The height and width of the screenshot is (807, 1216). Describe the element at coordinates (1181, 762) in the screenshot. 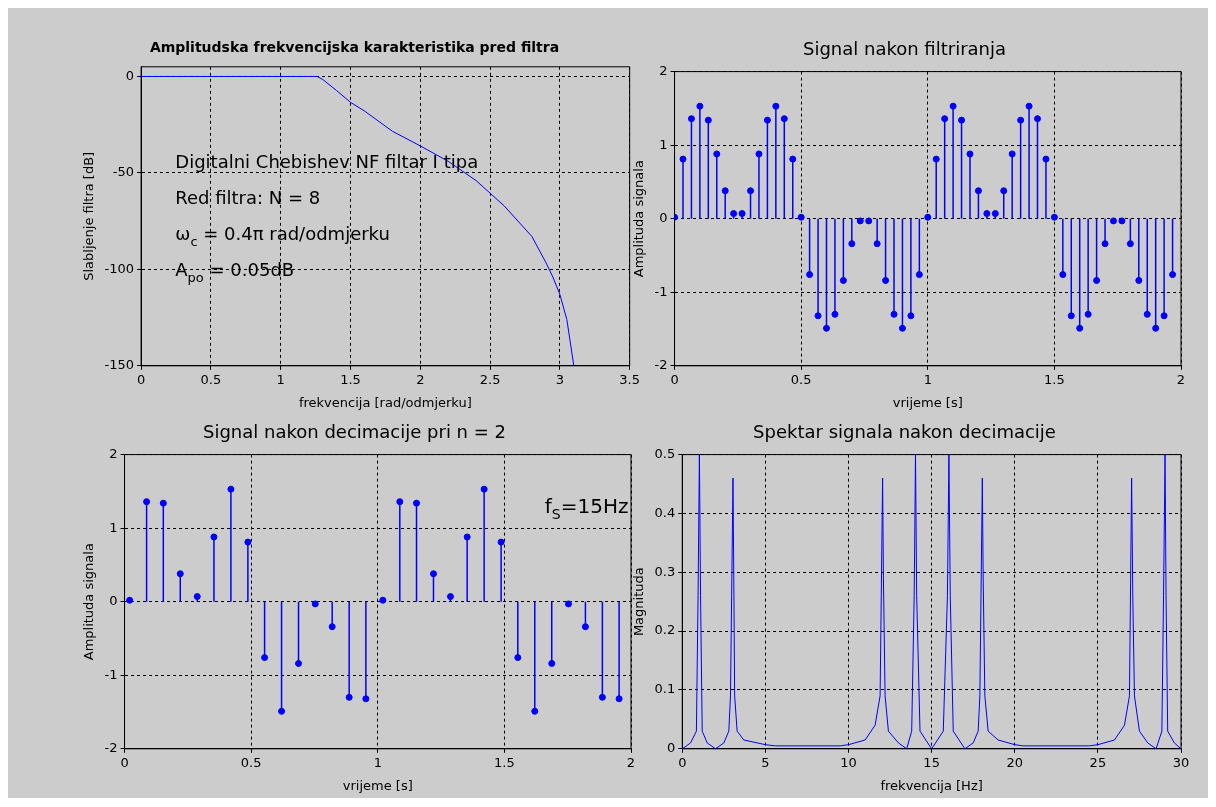

I see `x-tick-label: 30` at that location.